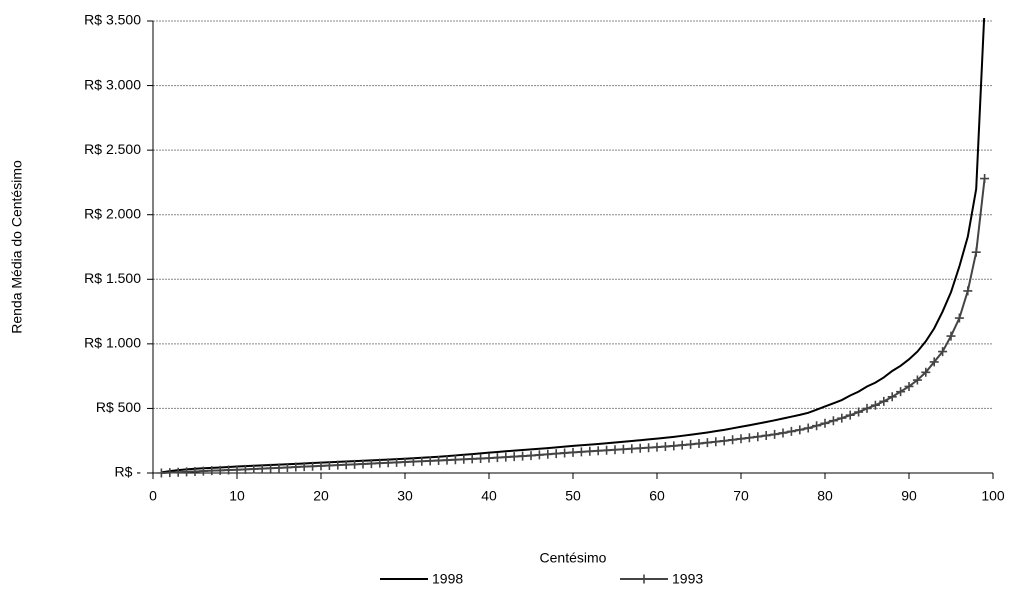  Describe the element at coordinates (573, 558) in the screenshot. I see `x-axis-label: Centésimo` at that location.